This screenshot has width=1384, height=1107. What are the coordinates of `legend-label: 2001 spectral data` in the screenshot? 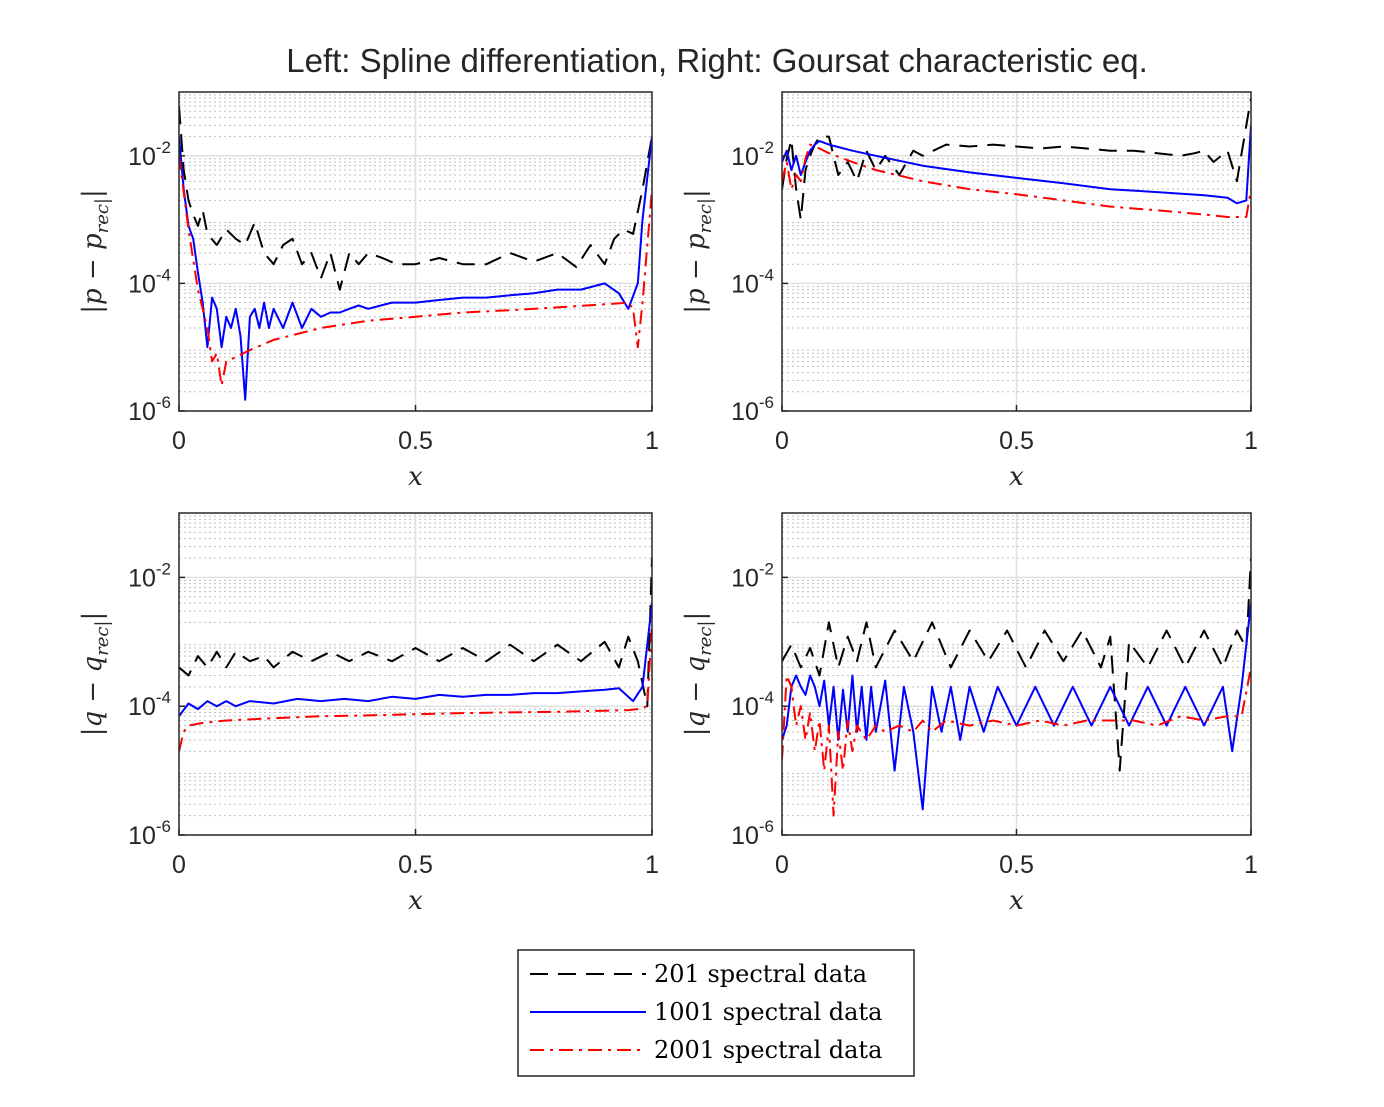 It's located at (768, 1050).